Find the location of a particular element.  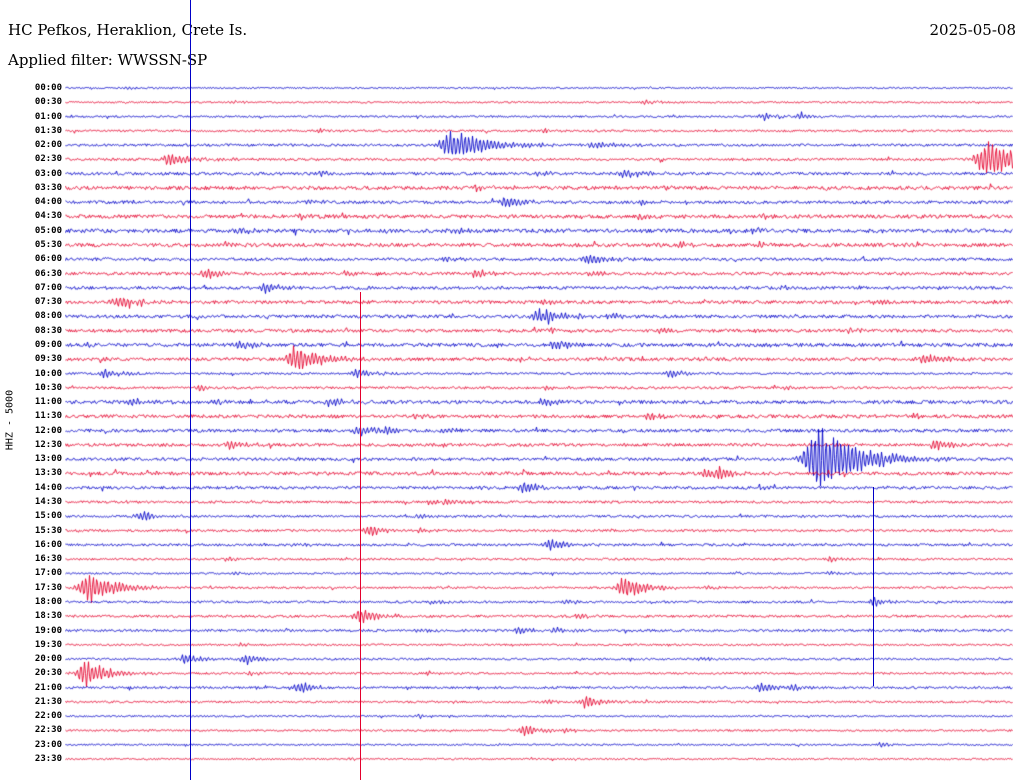

row-time-label: 03:00 is located at coordinates (48, 173).